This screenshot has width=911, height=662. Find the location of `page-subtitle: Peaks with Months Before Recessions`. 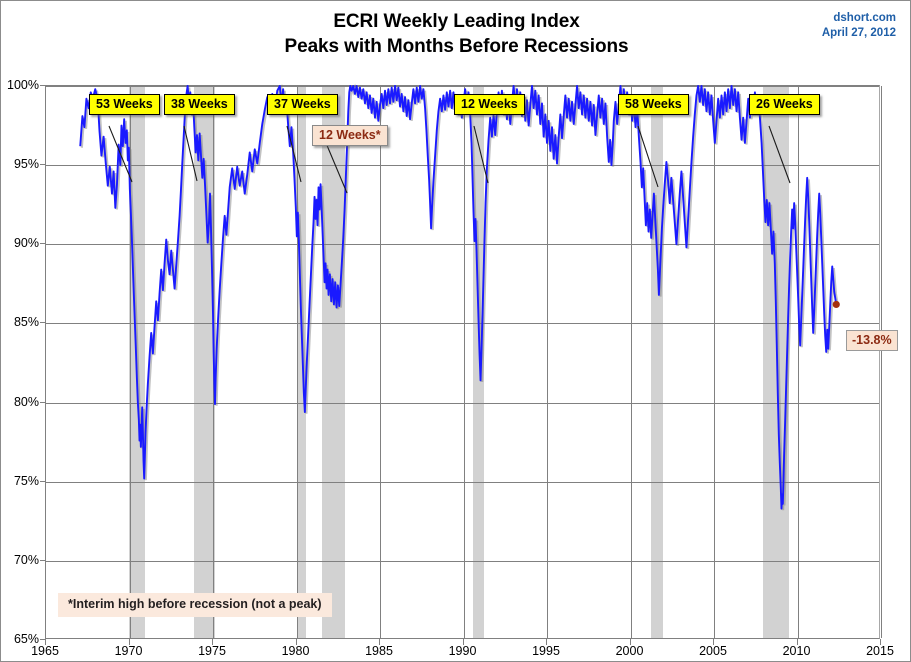

page-subtitle: Peaks with Months Before Recessions is located at coordinates (456, 46).